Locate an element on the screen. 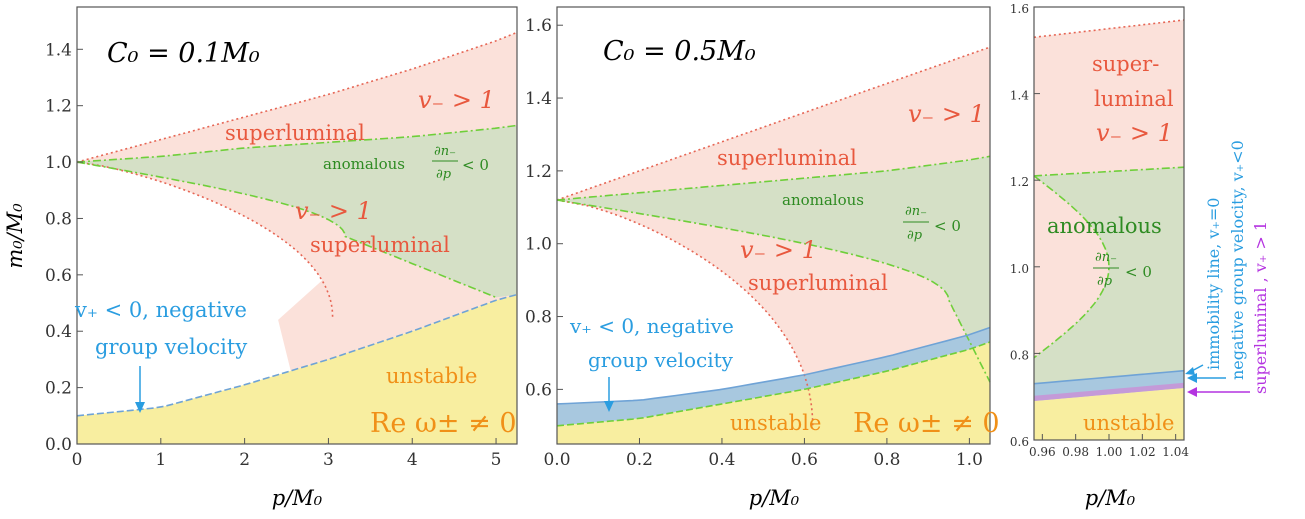  panel-b-vminus-top: v₋ > 1 is located at coordinates (946, 114).